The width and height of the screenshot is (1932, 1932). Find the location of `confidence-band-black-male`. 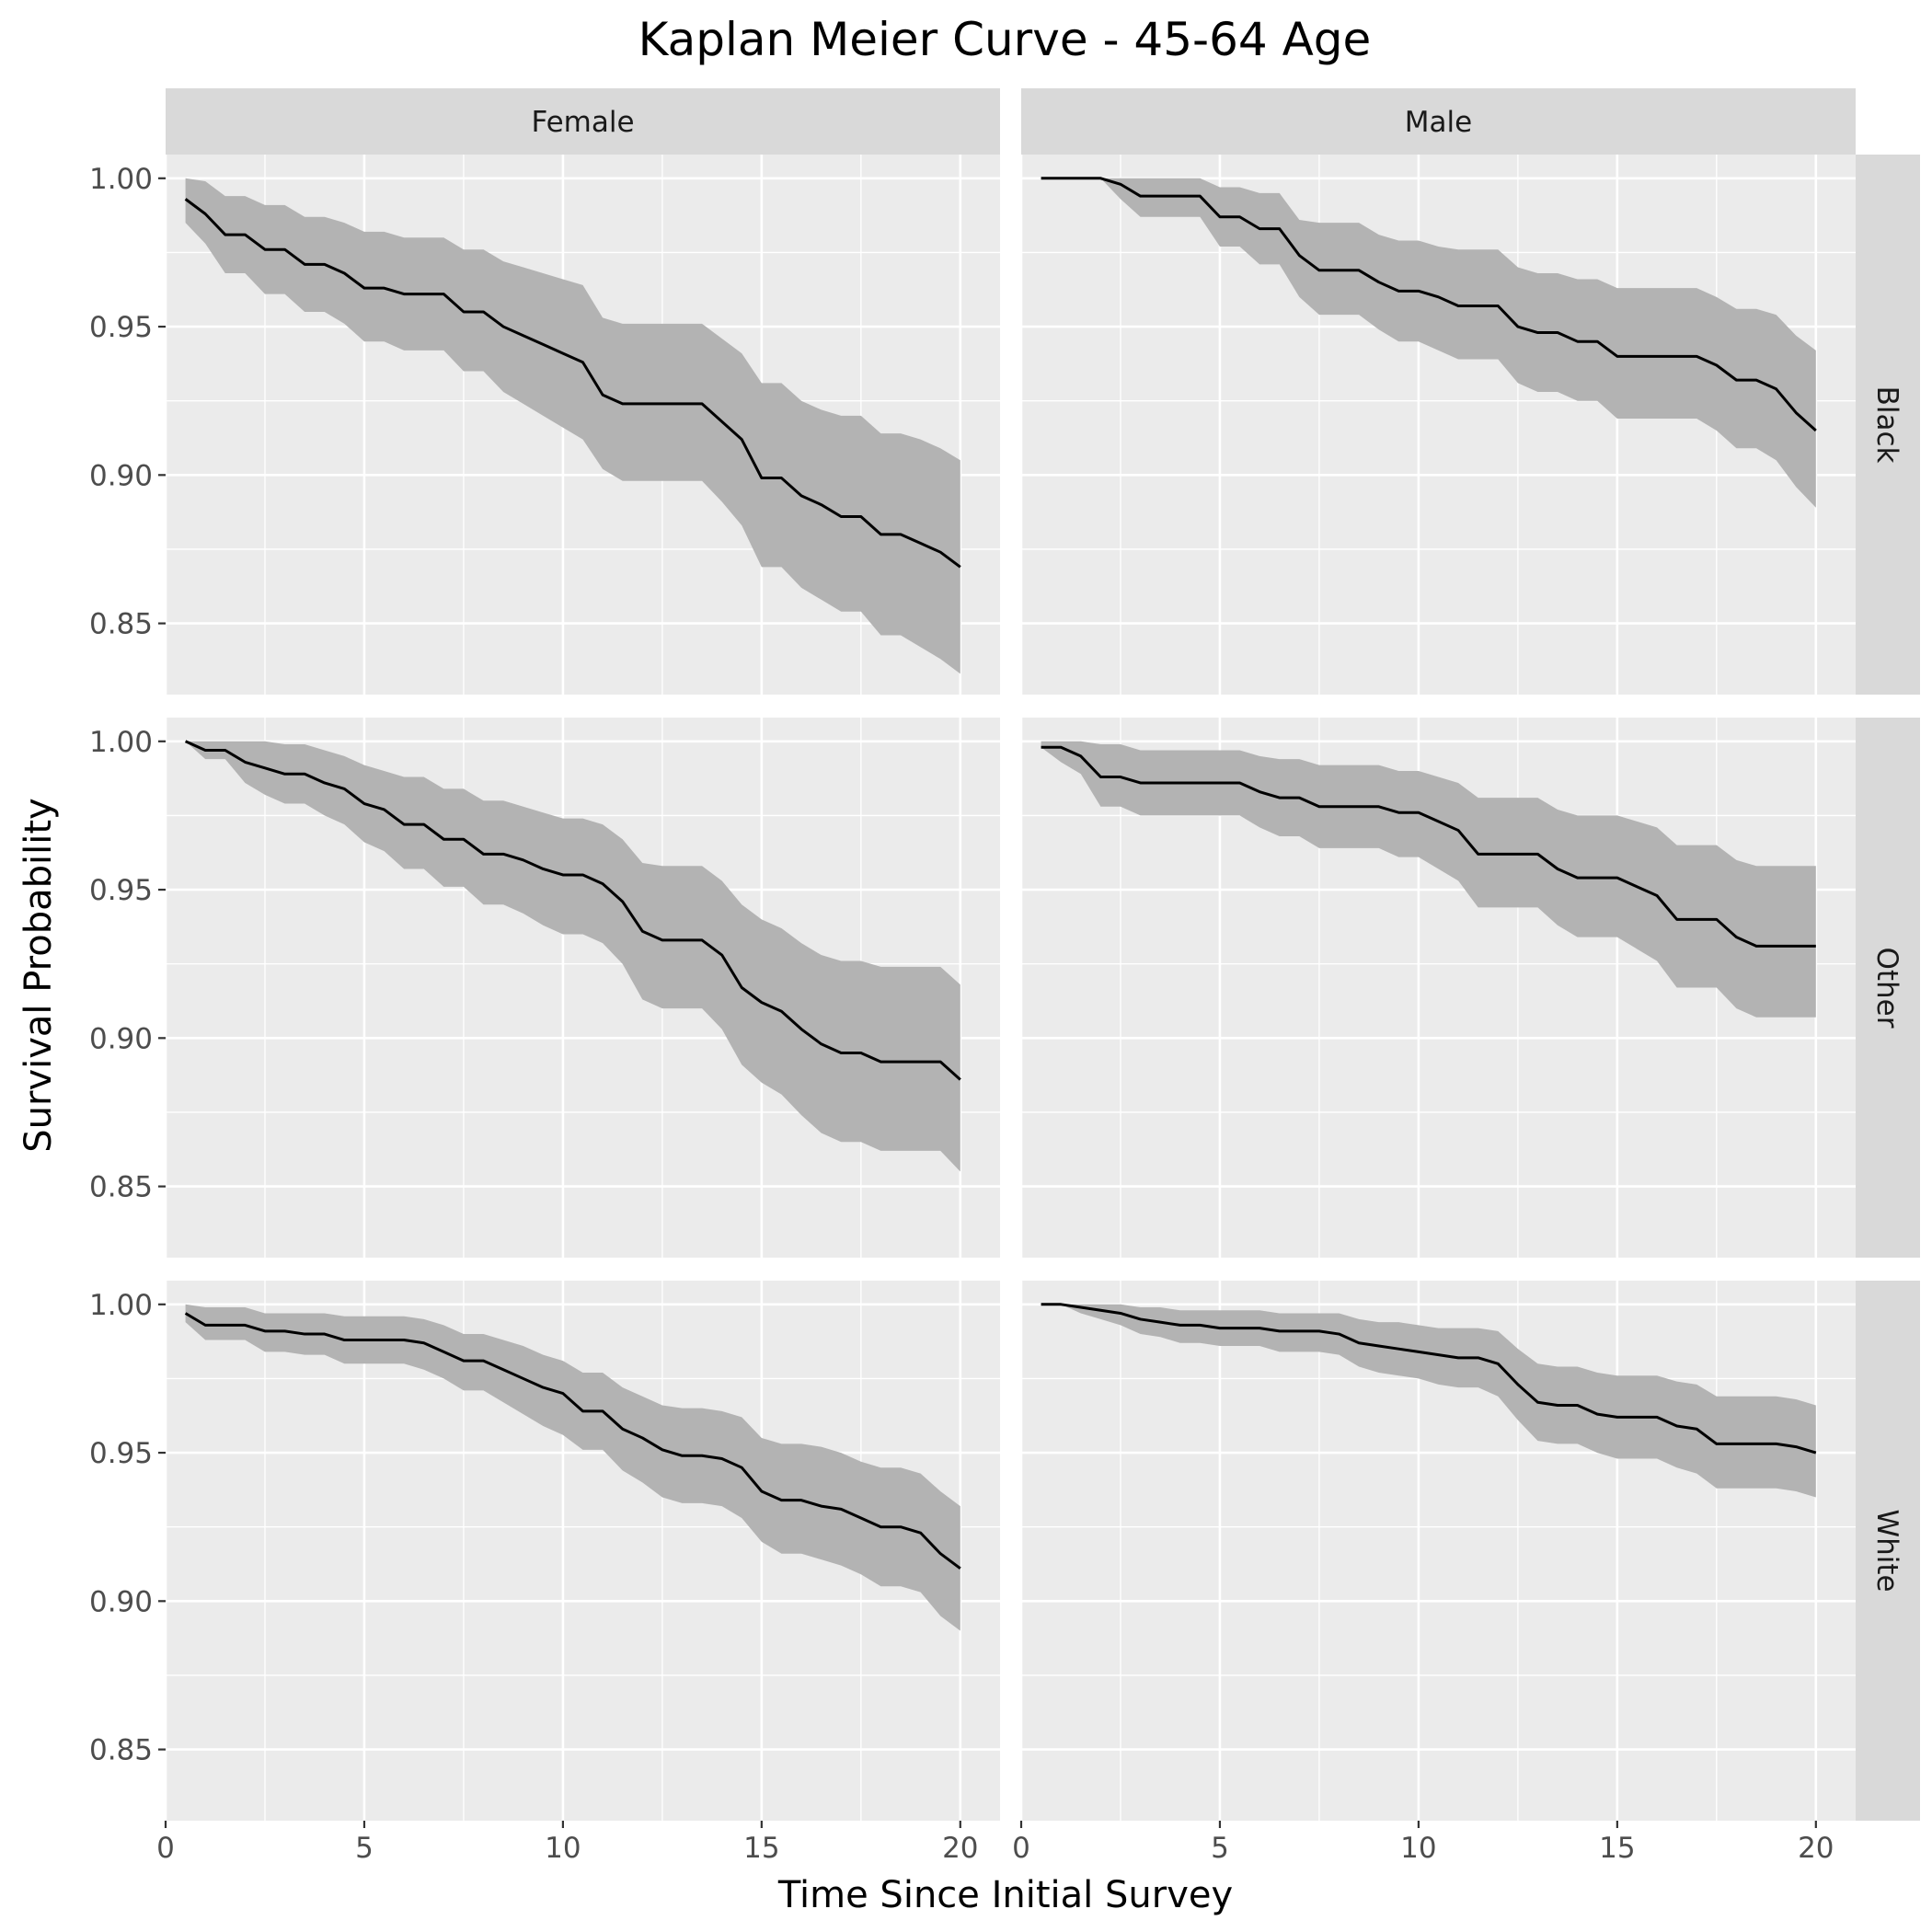

confidence-band-black-male is located at coordinates (1428, 343).